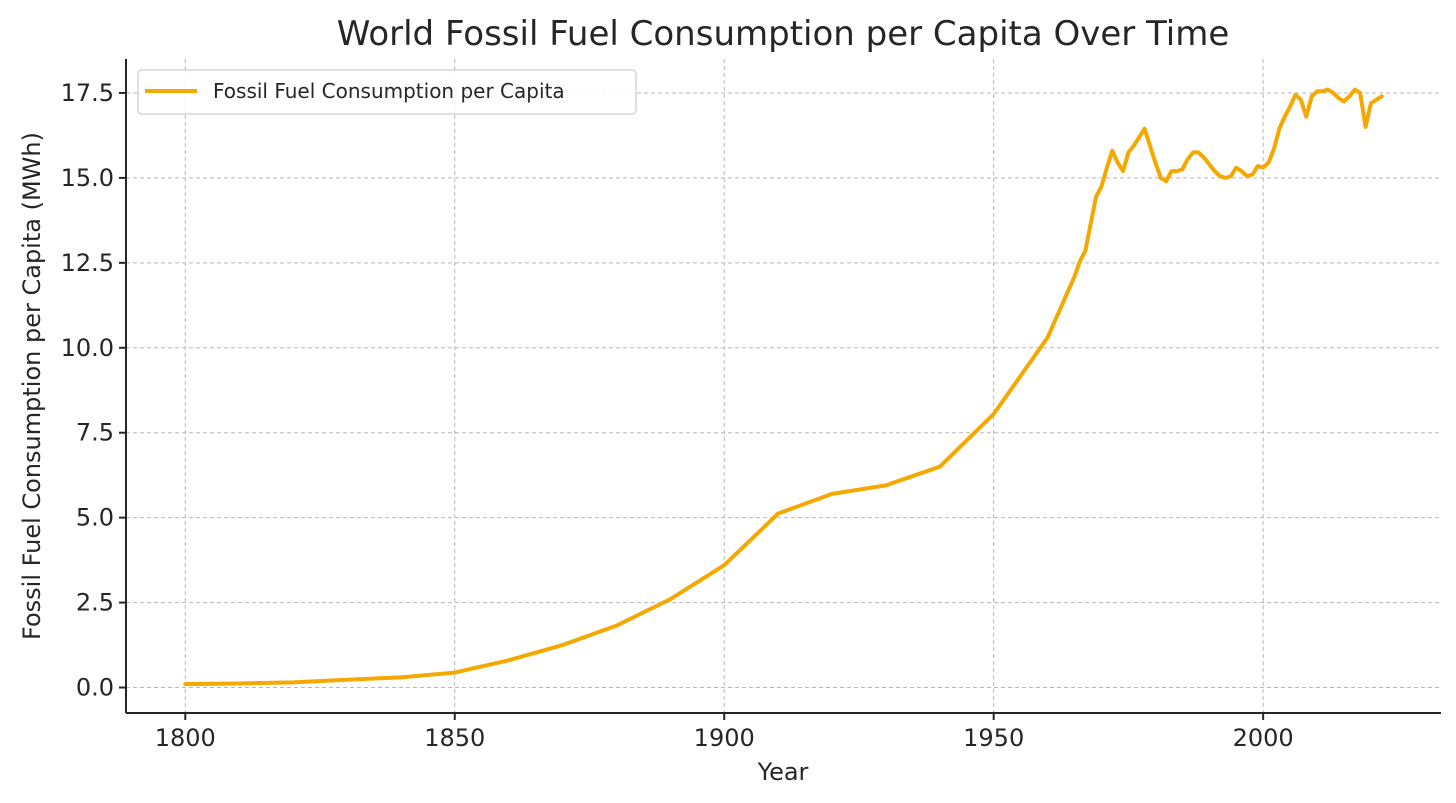 This screenshot has height=803, width=1456. I want to click on legend: Fossil Fuel Consumption per Capita, so click(387, 92).